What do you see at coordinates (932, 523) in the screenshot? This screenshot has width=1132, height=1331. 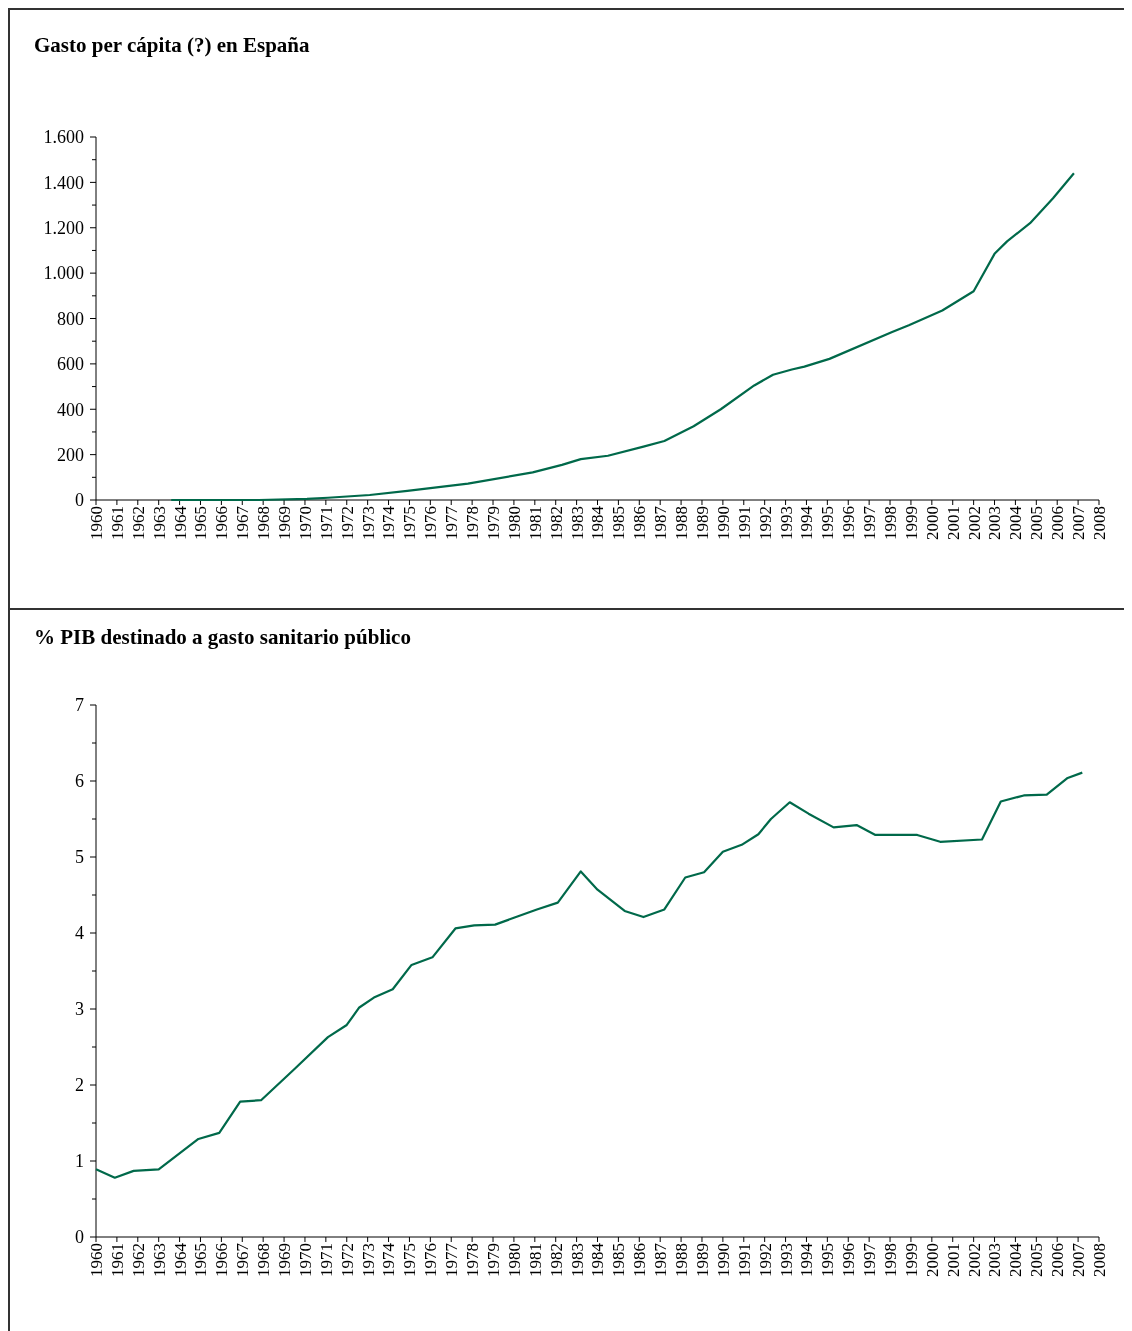 I see `x-tick-label: 2000` at bounding box center [932, 523].